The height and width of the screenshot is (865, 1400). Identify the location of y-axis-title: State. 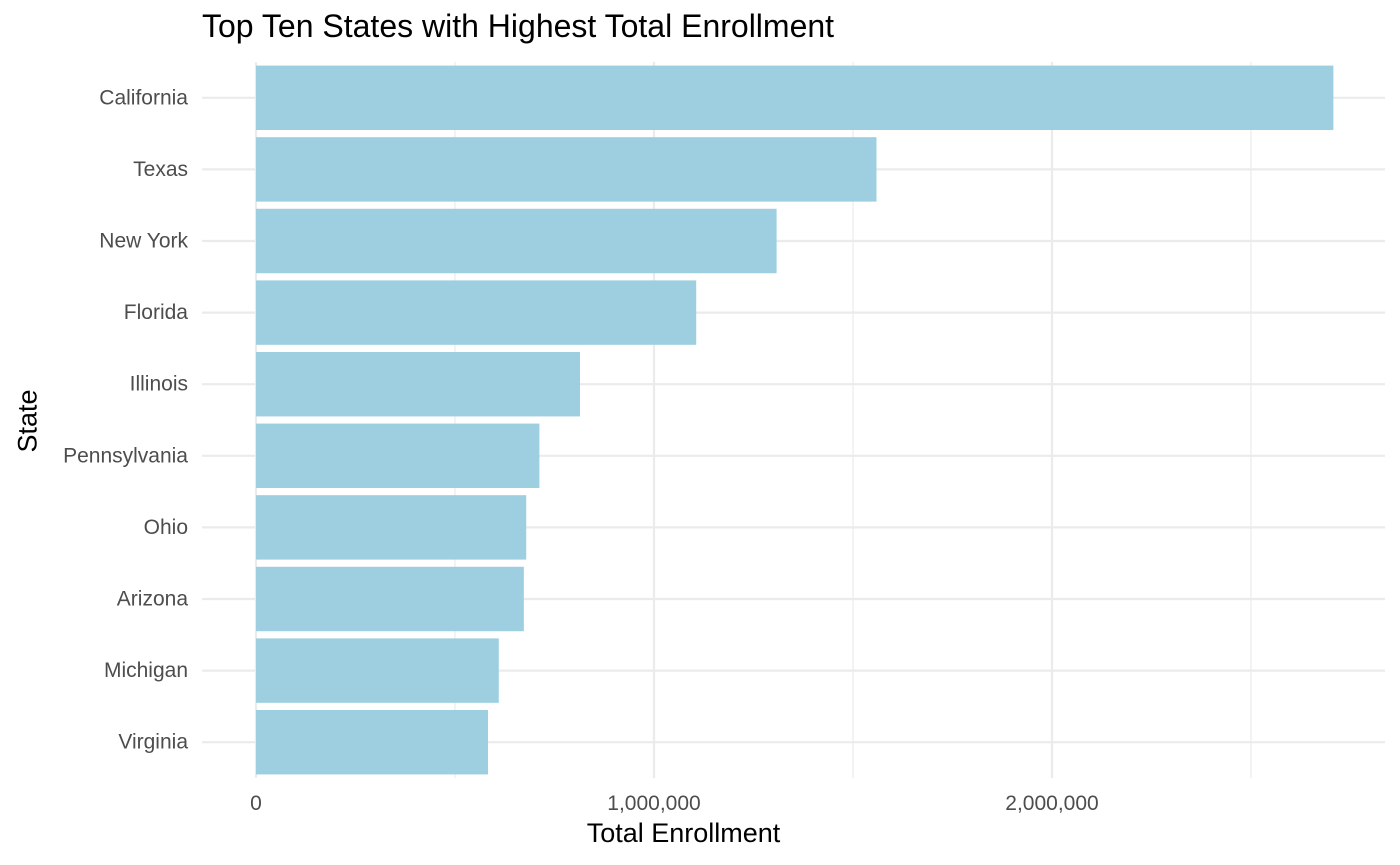
(27, 421).